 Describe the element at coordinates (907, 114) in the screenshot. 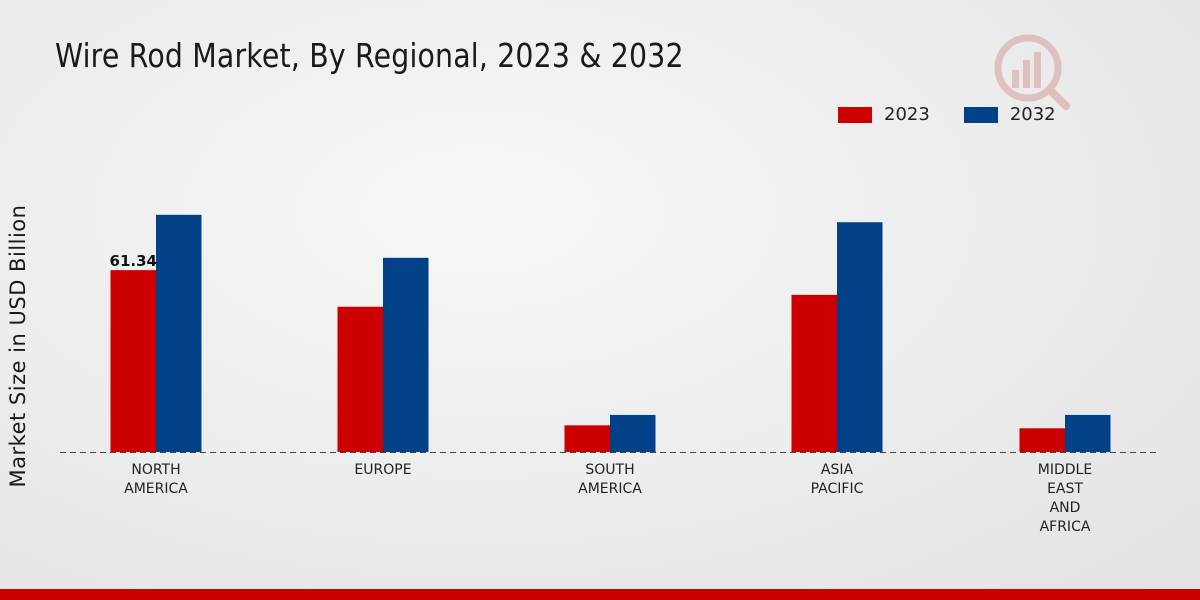

I see `legend-label-2023: 2023` at that location.